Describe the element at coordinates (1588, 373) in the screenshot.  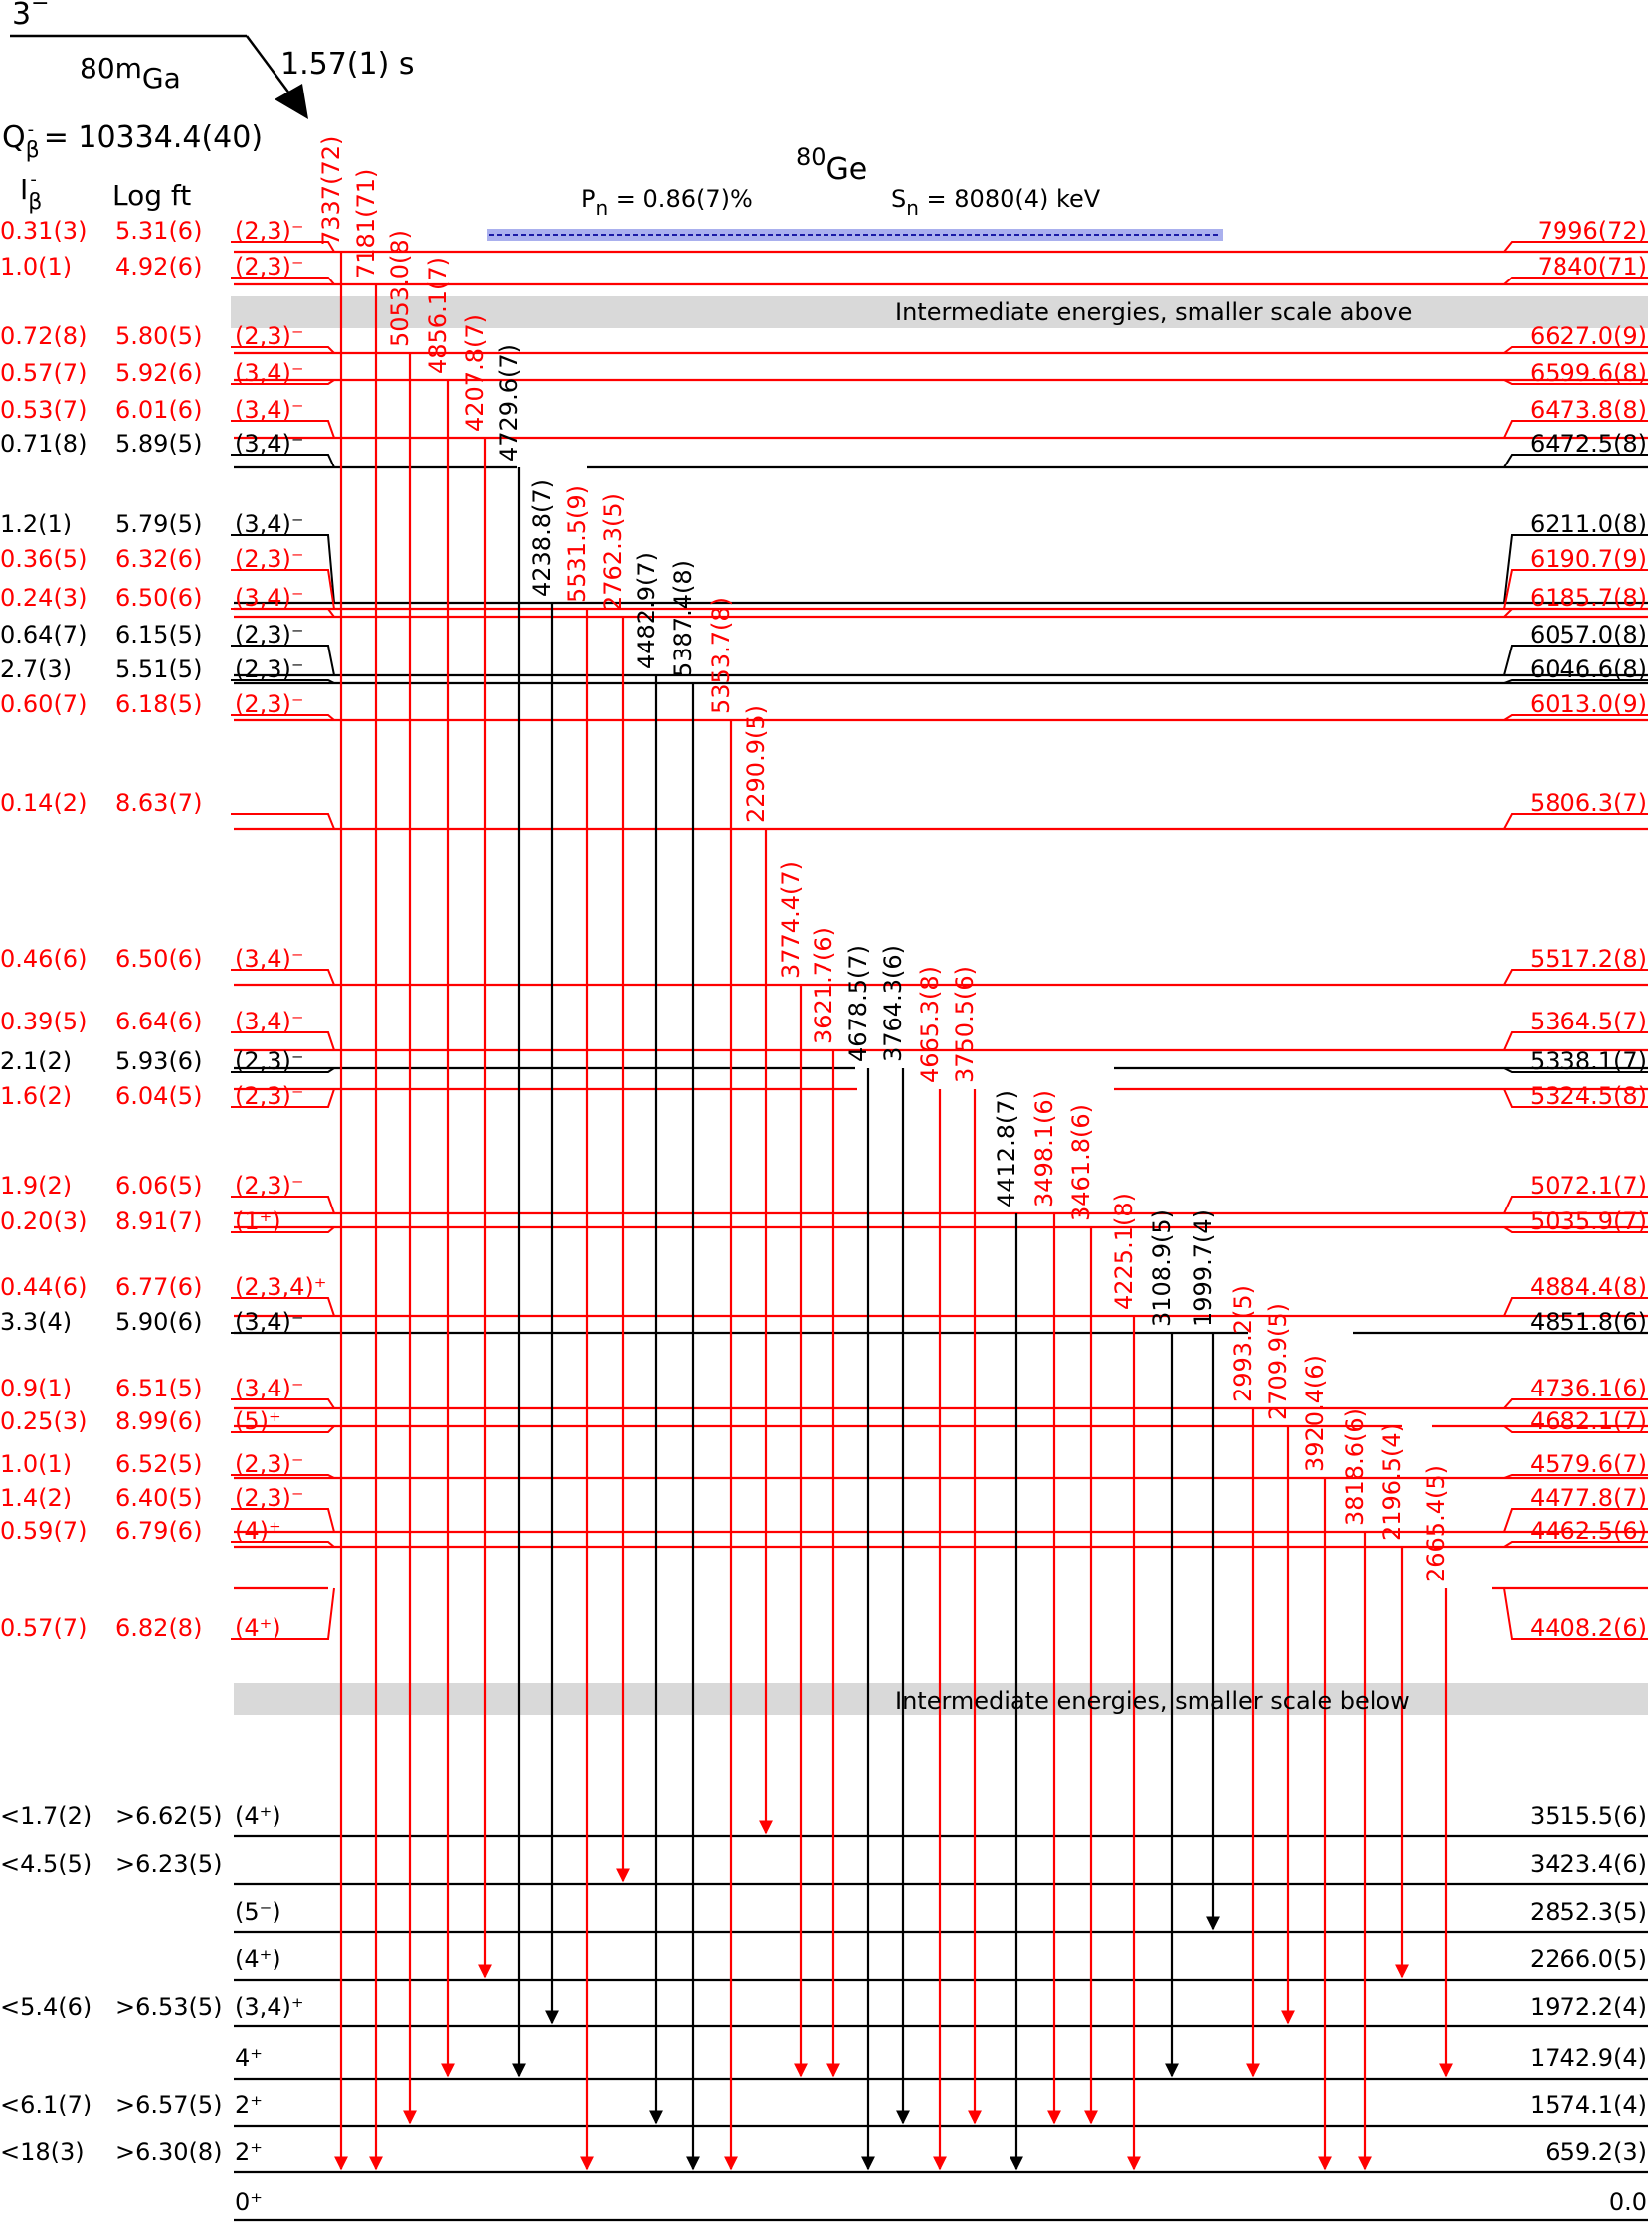
I see `level-energy: 6599.6(8)` at that location.